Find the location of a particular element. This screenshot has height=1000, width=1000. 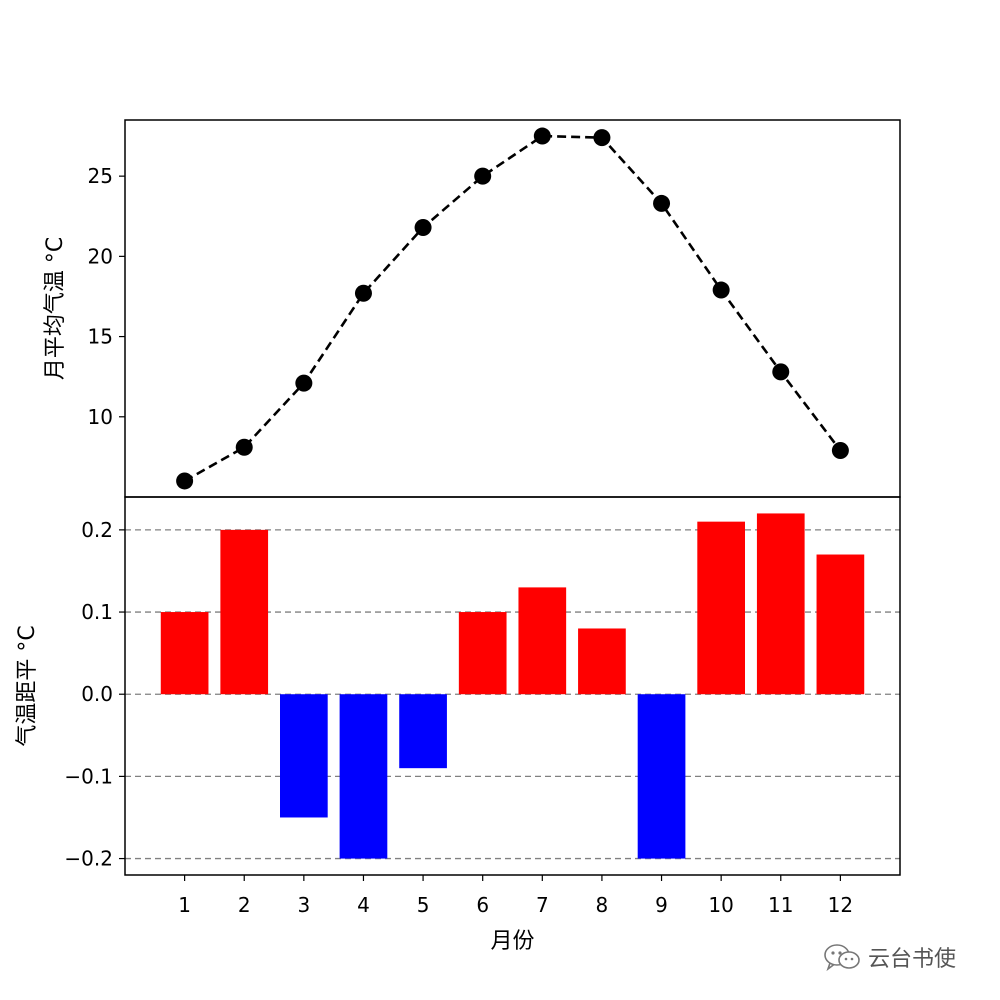

x-tick-label: 10 is located at coordinates (720, 905).